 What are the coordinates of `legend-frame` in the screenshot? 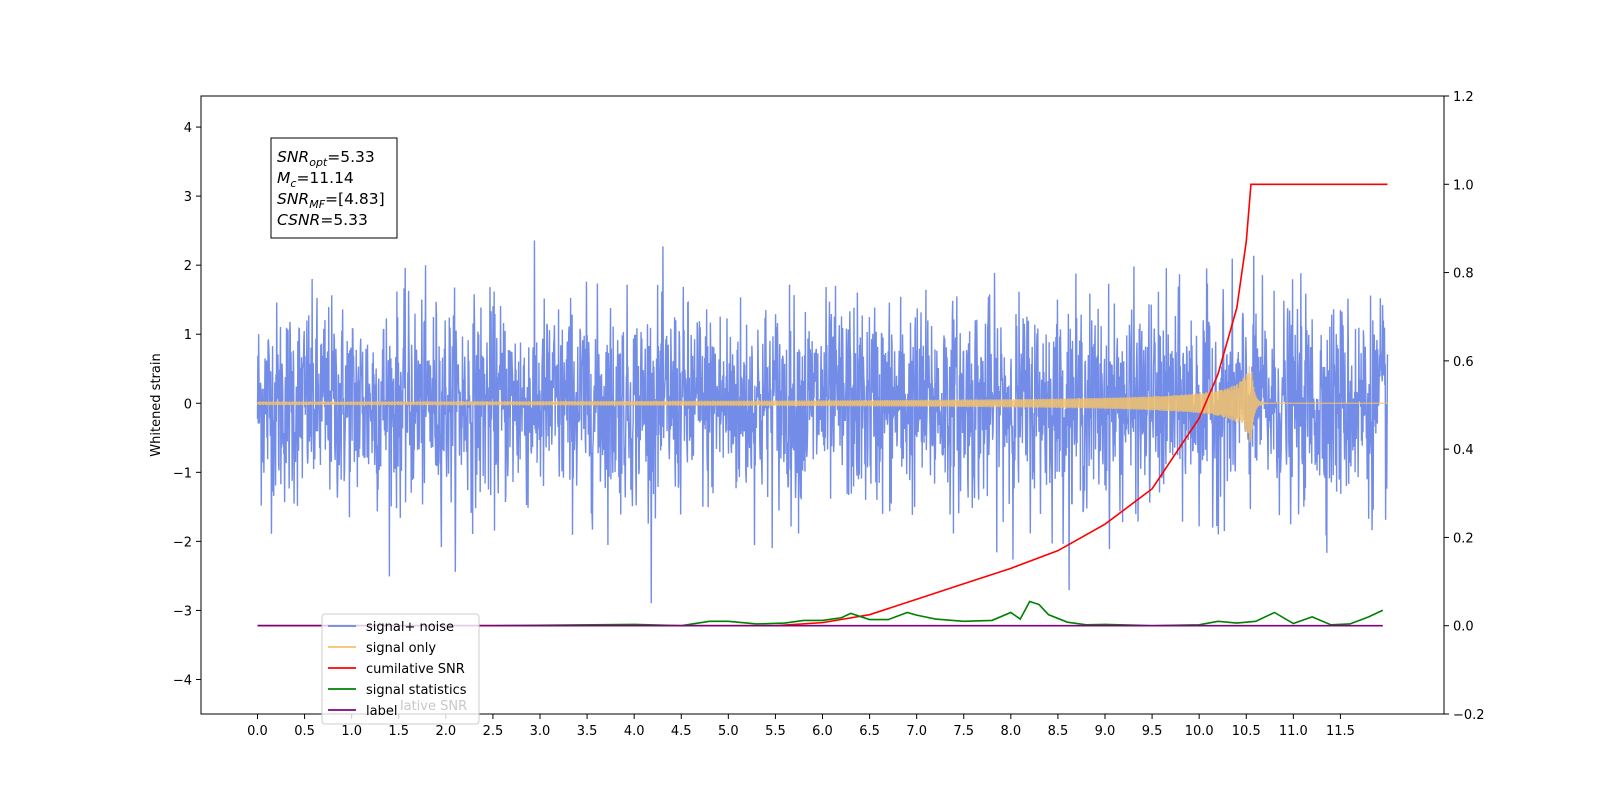 It's located at (400, 669).